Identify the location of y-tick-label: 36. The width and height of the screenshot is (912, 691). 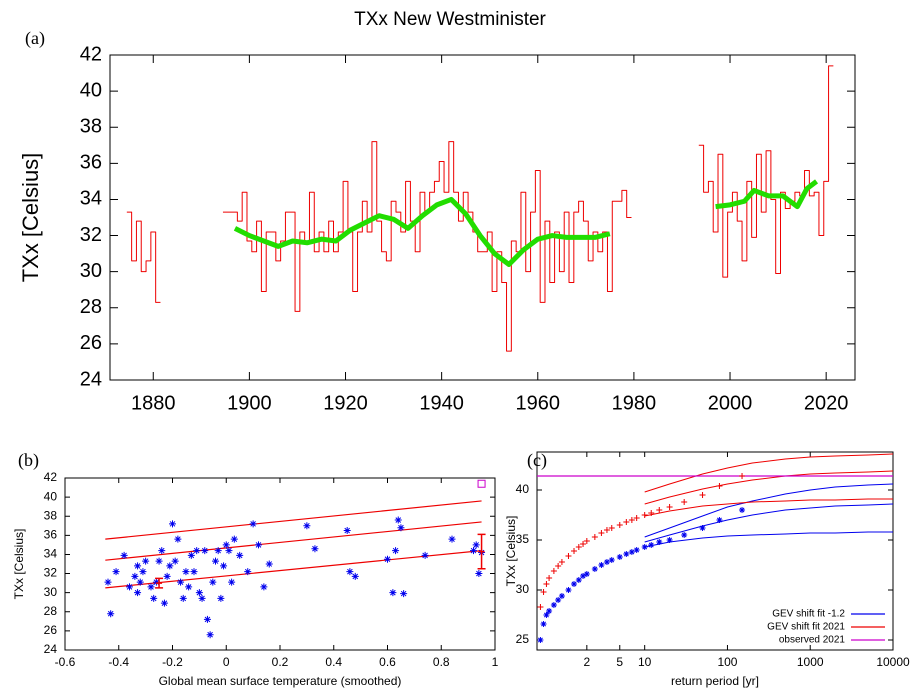
(91, 163).